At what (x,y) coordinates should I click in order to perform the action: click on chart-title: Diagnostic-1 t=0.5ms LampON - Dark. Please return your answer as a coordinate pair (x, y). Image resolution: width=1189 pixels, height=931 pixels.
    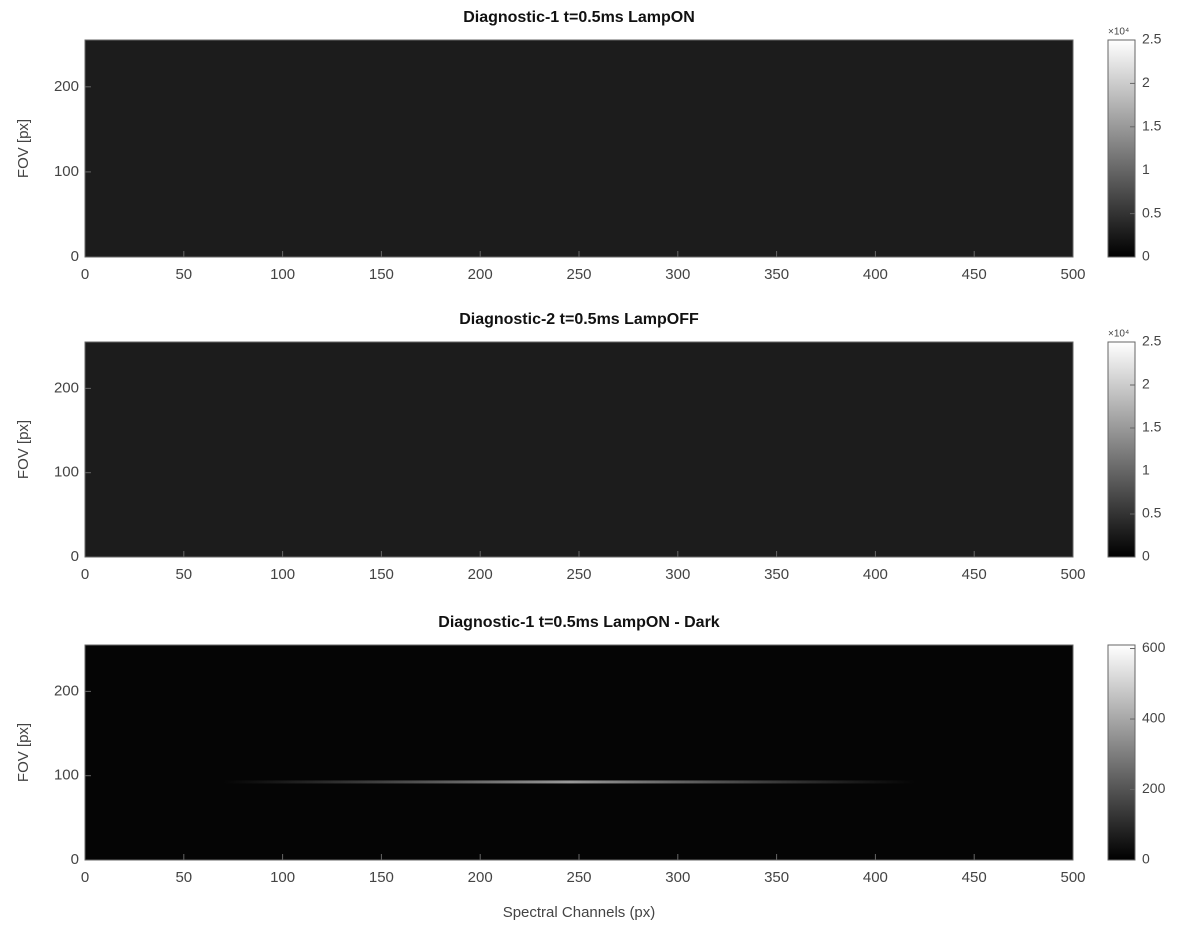
    Looking at the image, I should click on (579, 622).